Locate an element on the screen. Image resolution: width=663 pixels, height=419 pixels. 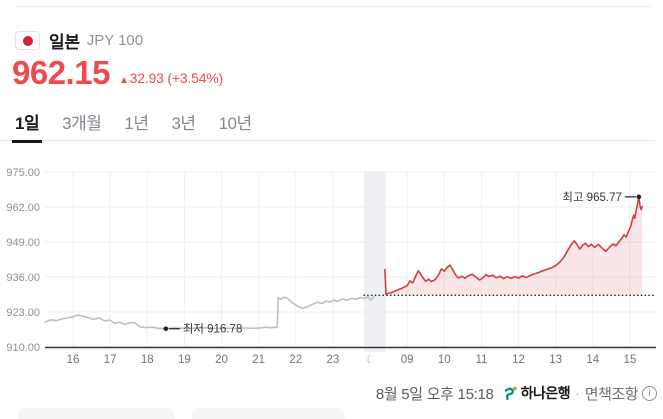
top-divider is located at coordinates (332, 6).